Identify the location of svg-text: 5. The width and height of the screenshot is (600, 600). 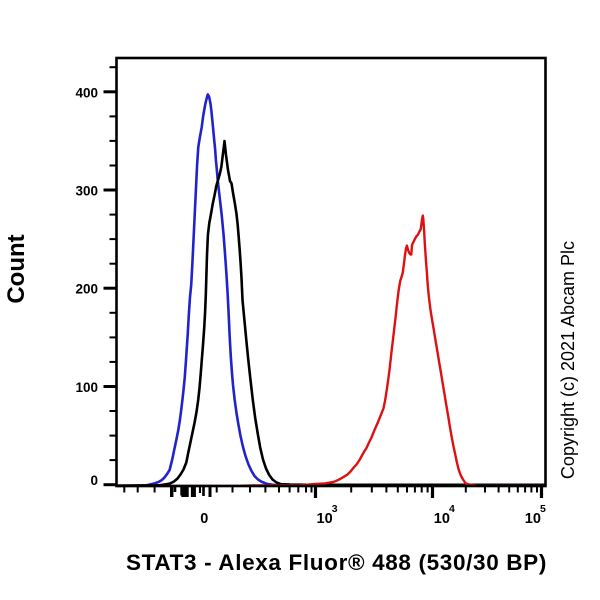
(543, 509).